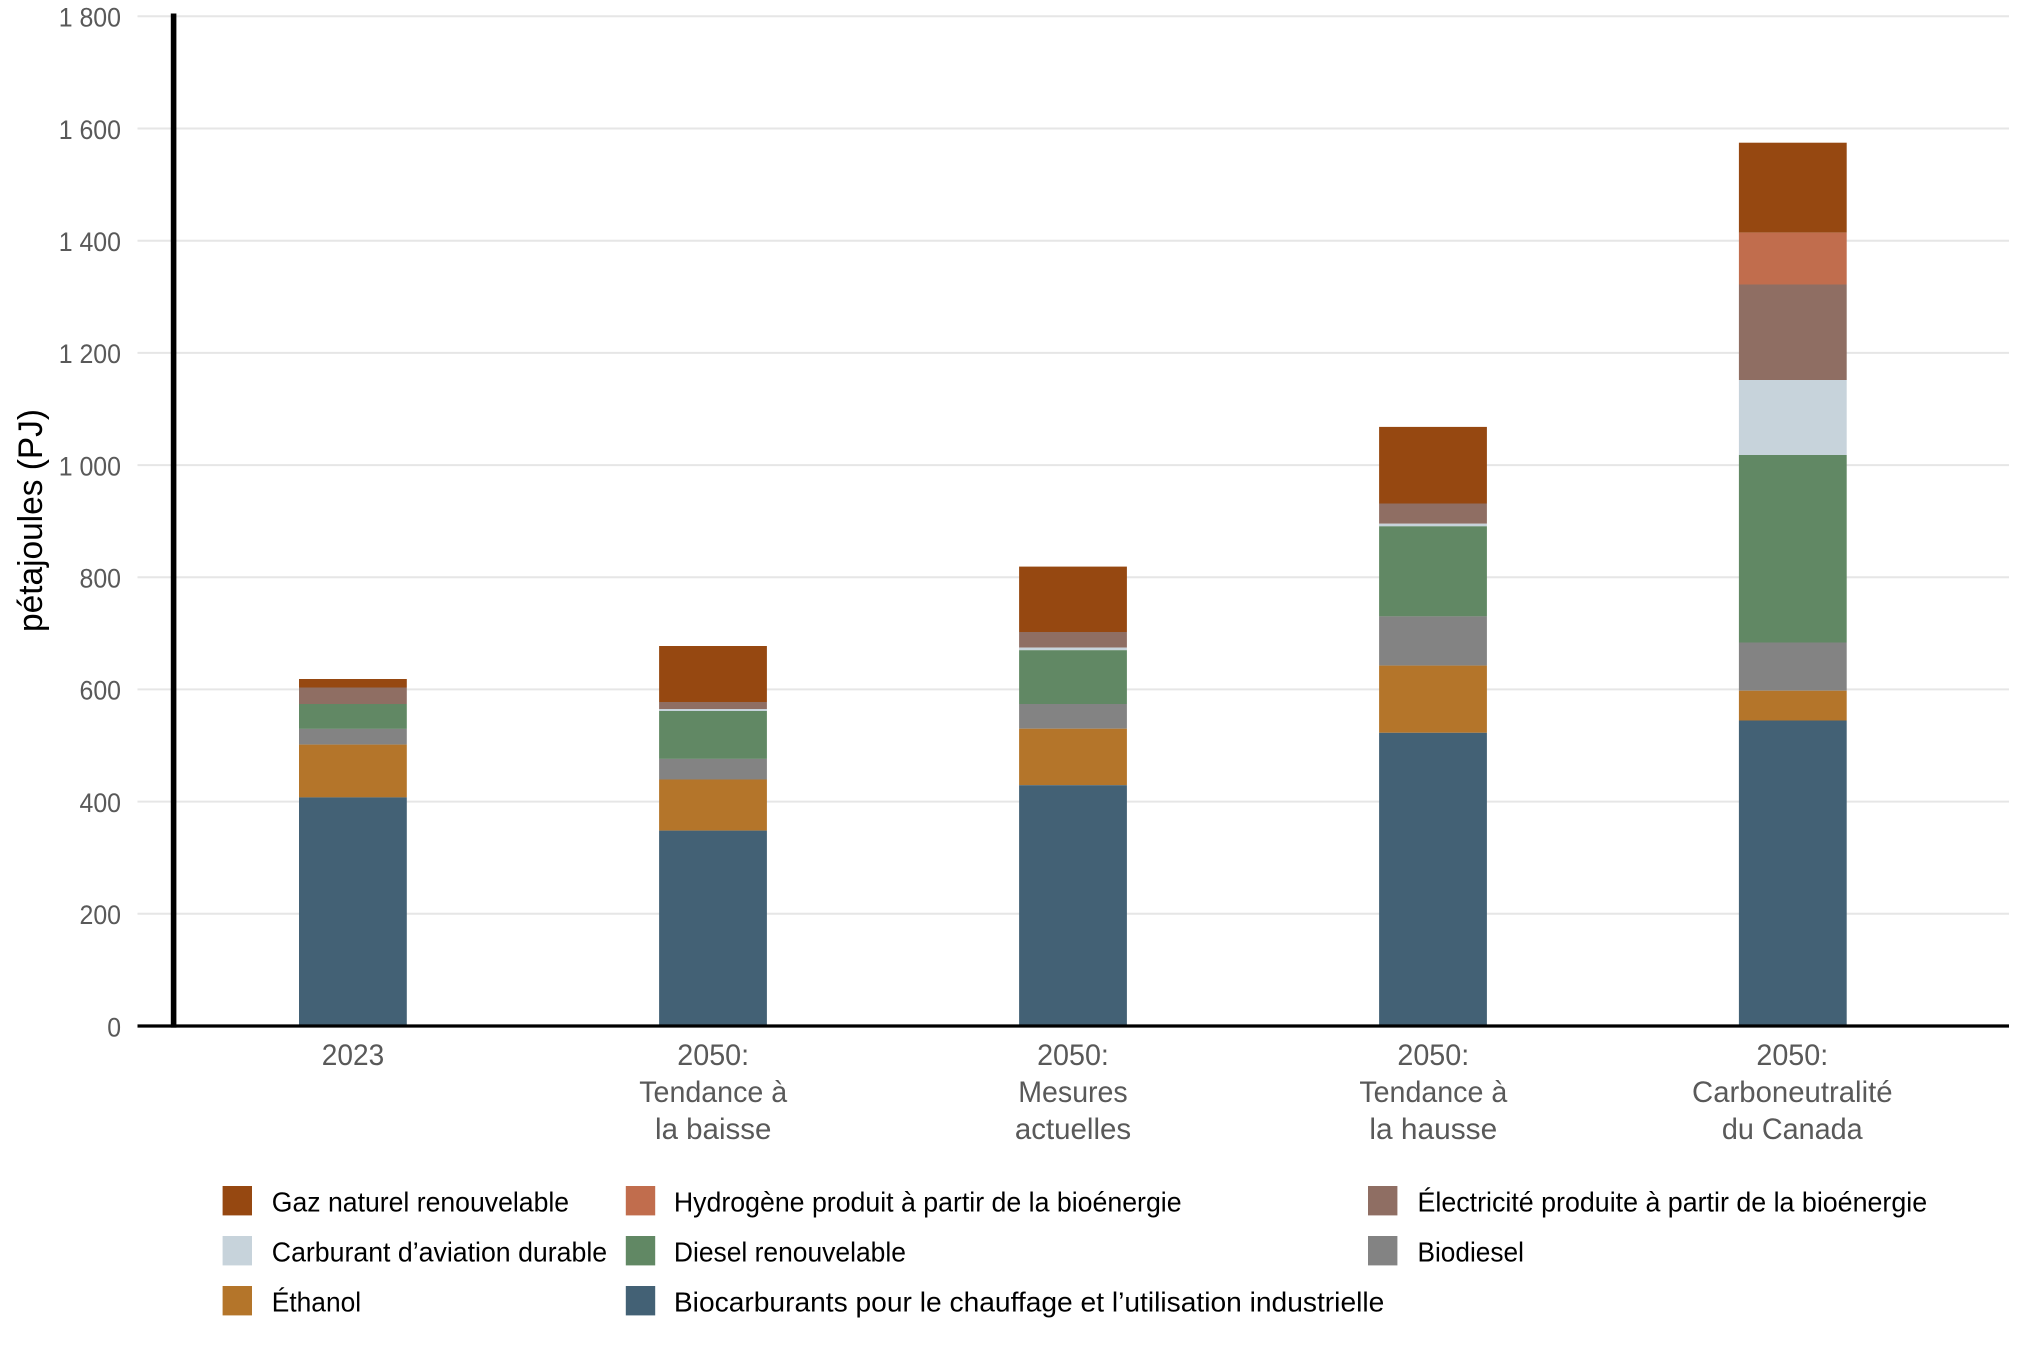 Image resolution: width=2025 pixels, height=1350 pixels. Describe the element at coordinates (31, 520) in the screenshot. I see `svg-text: pétajoules (PJ)` at that location.